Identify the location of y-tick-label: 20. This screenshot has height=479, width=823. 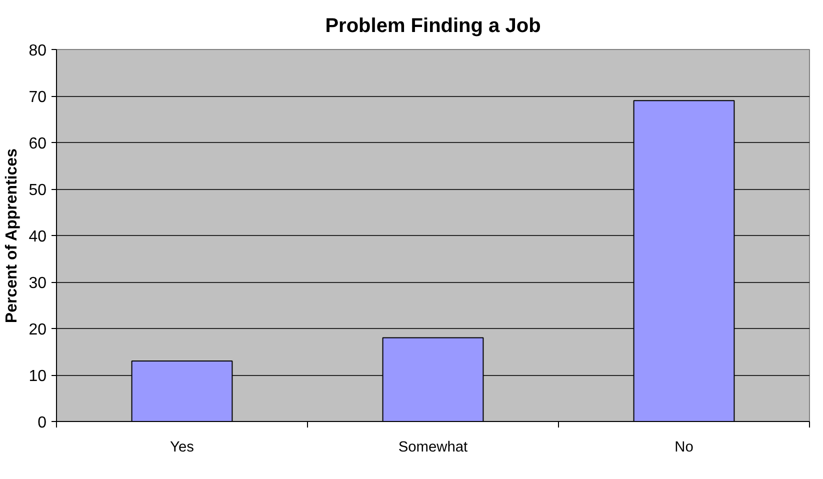
(37, 330).